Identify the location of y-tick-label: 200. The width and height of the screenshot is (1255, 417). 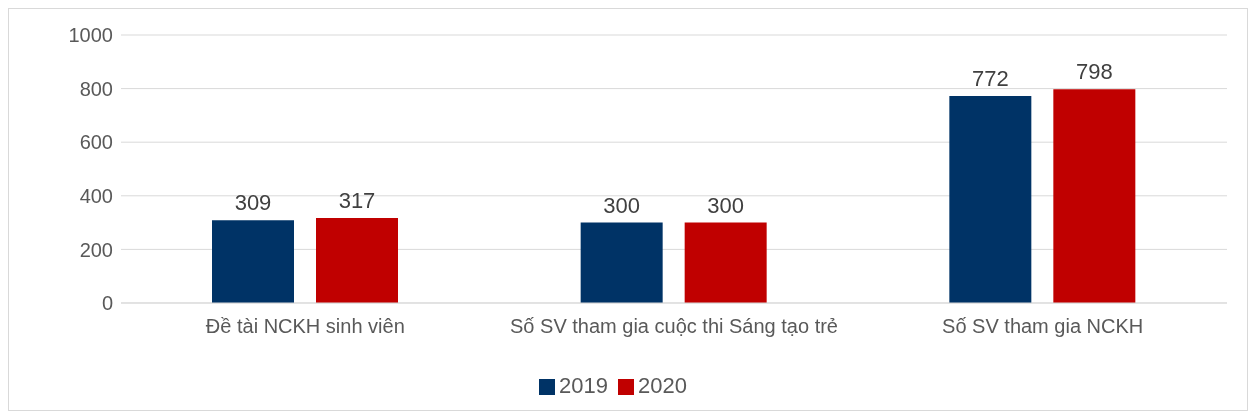
(96, 249).